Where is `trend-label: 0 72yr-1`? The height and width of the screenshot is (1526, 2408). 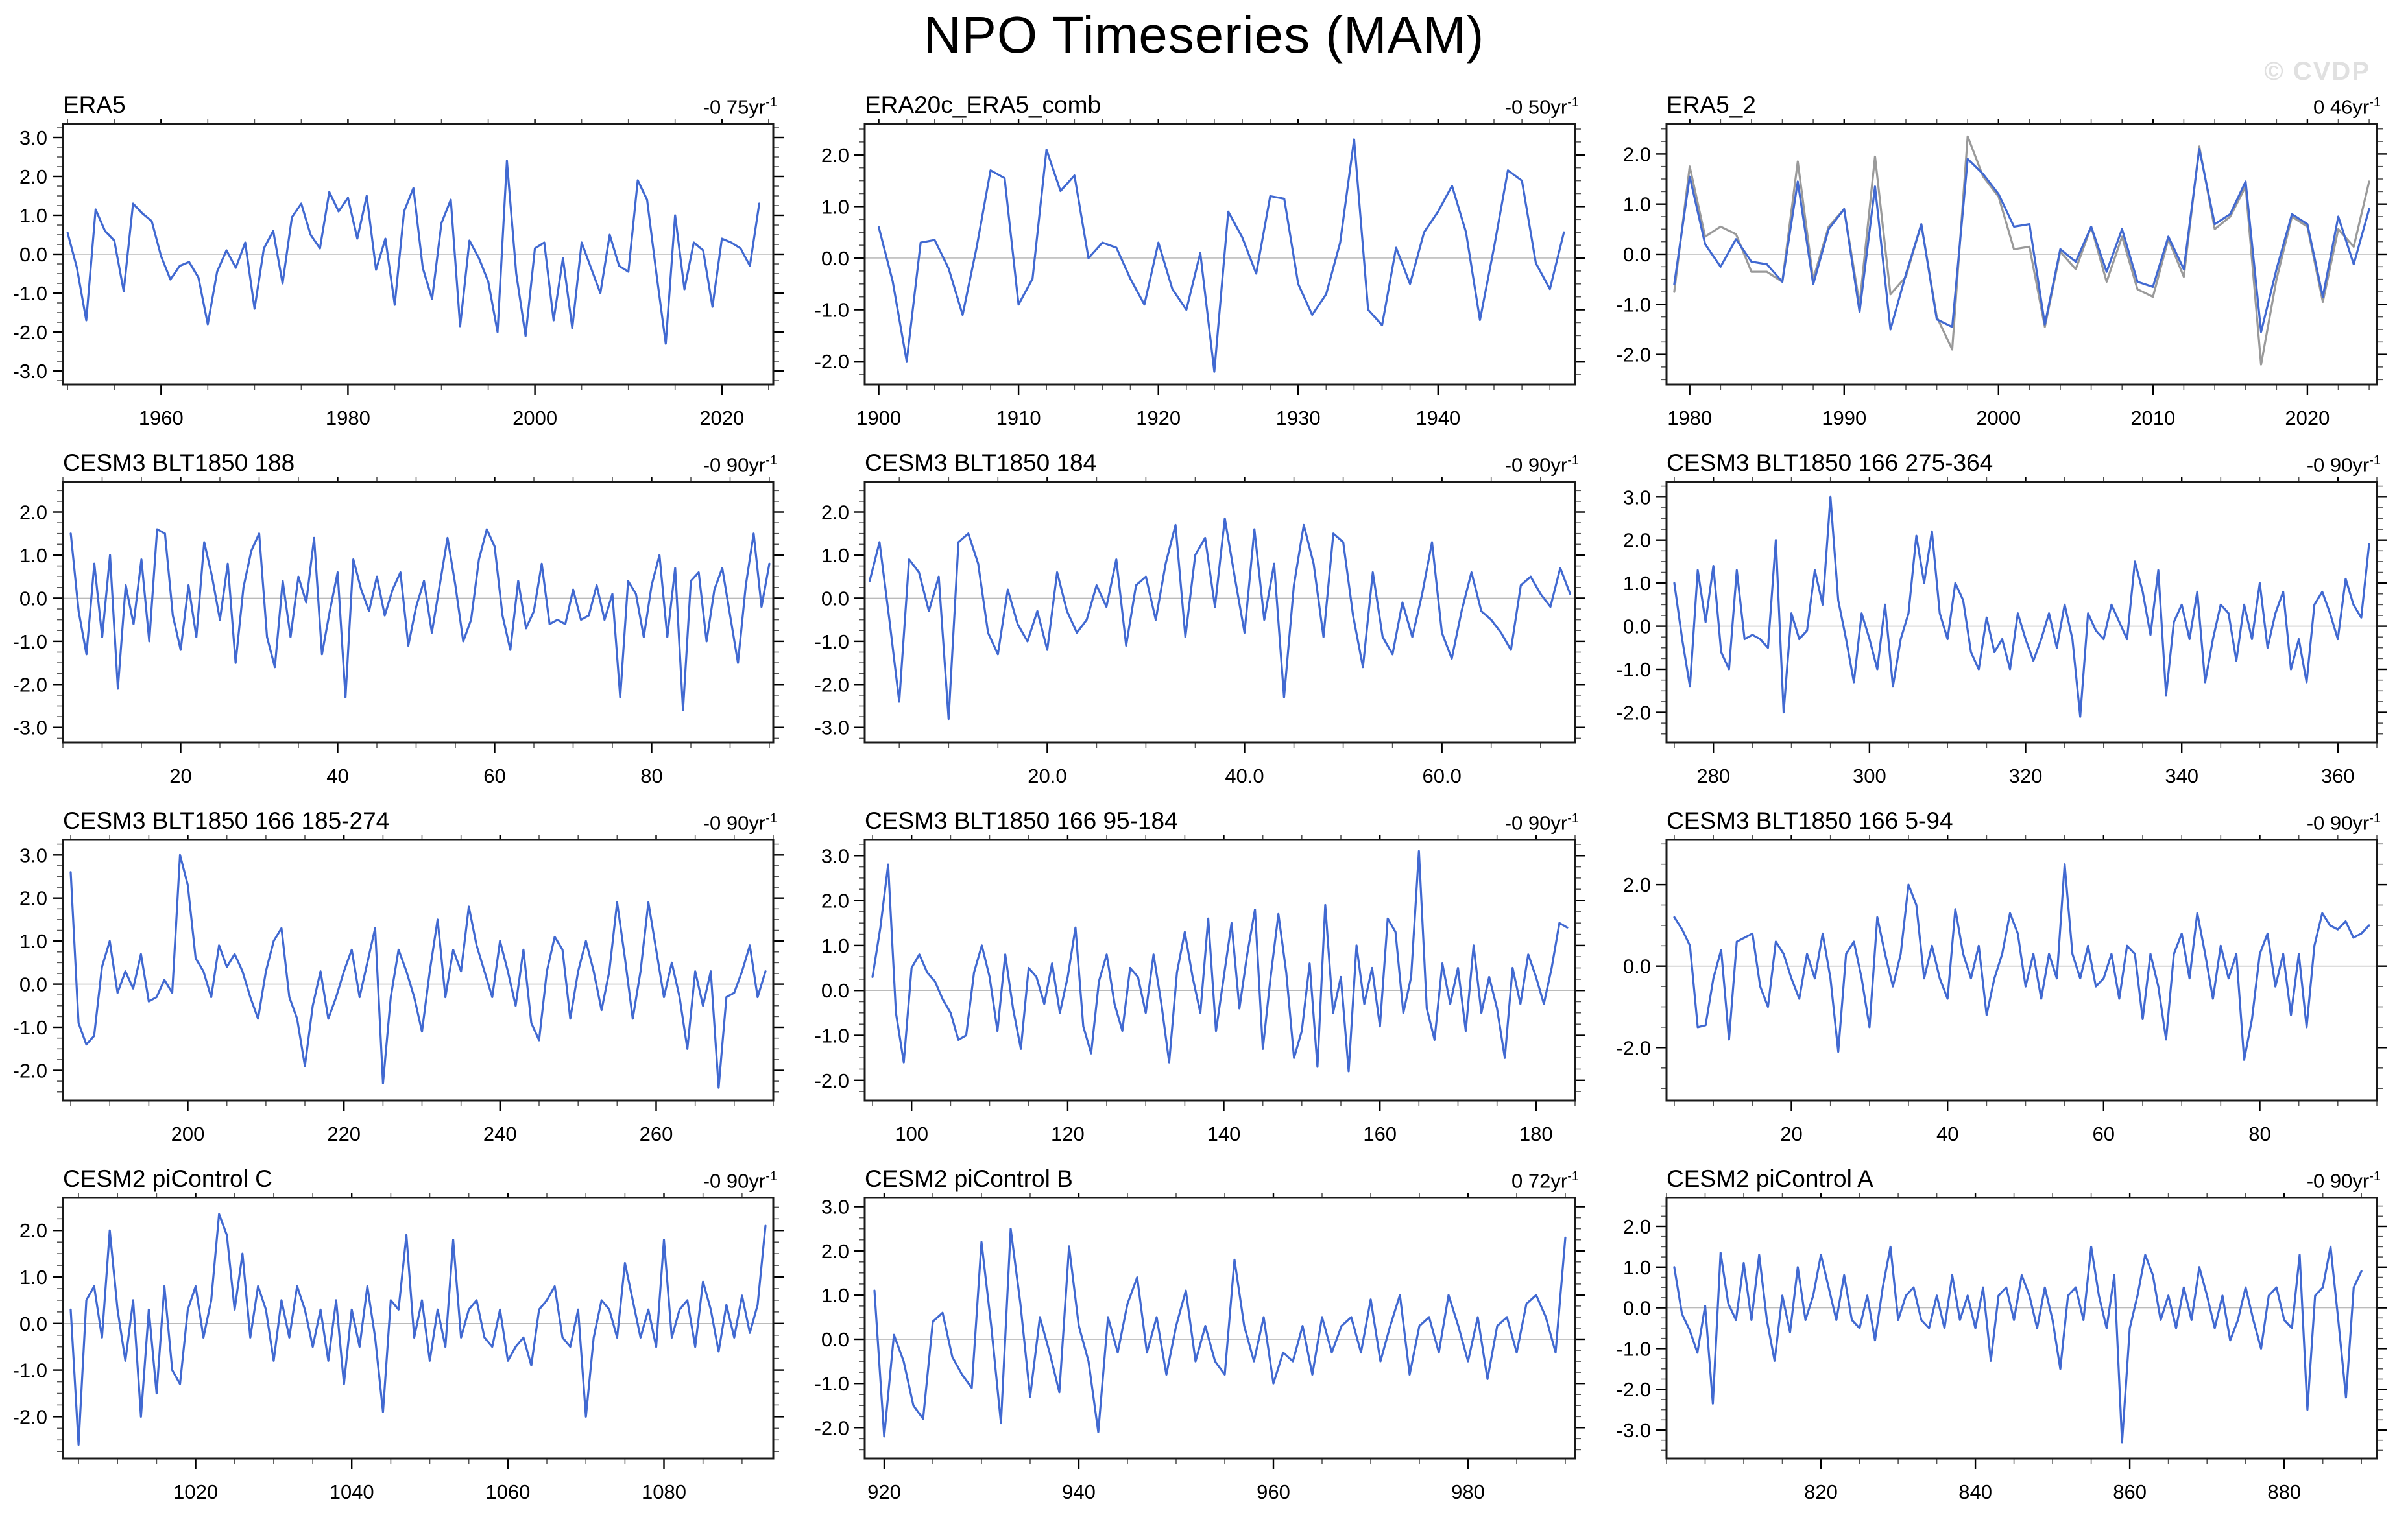 trend-label: 0 72yr-1 is located at coordinates (1545, 1180).